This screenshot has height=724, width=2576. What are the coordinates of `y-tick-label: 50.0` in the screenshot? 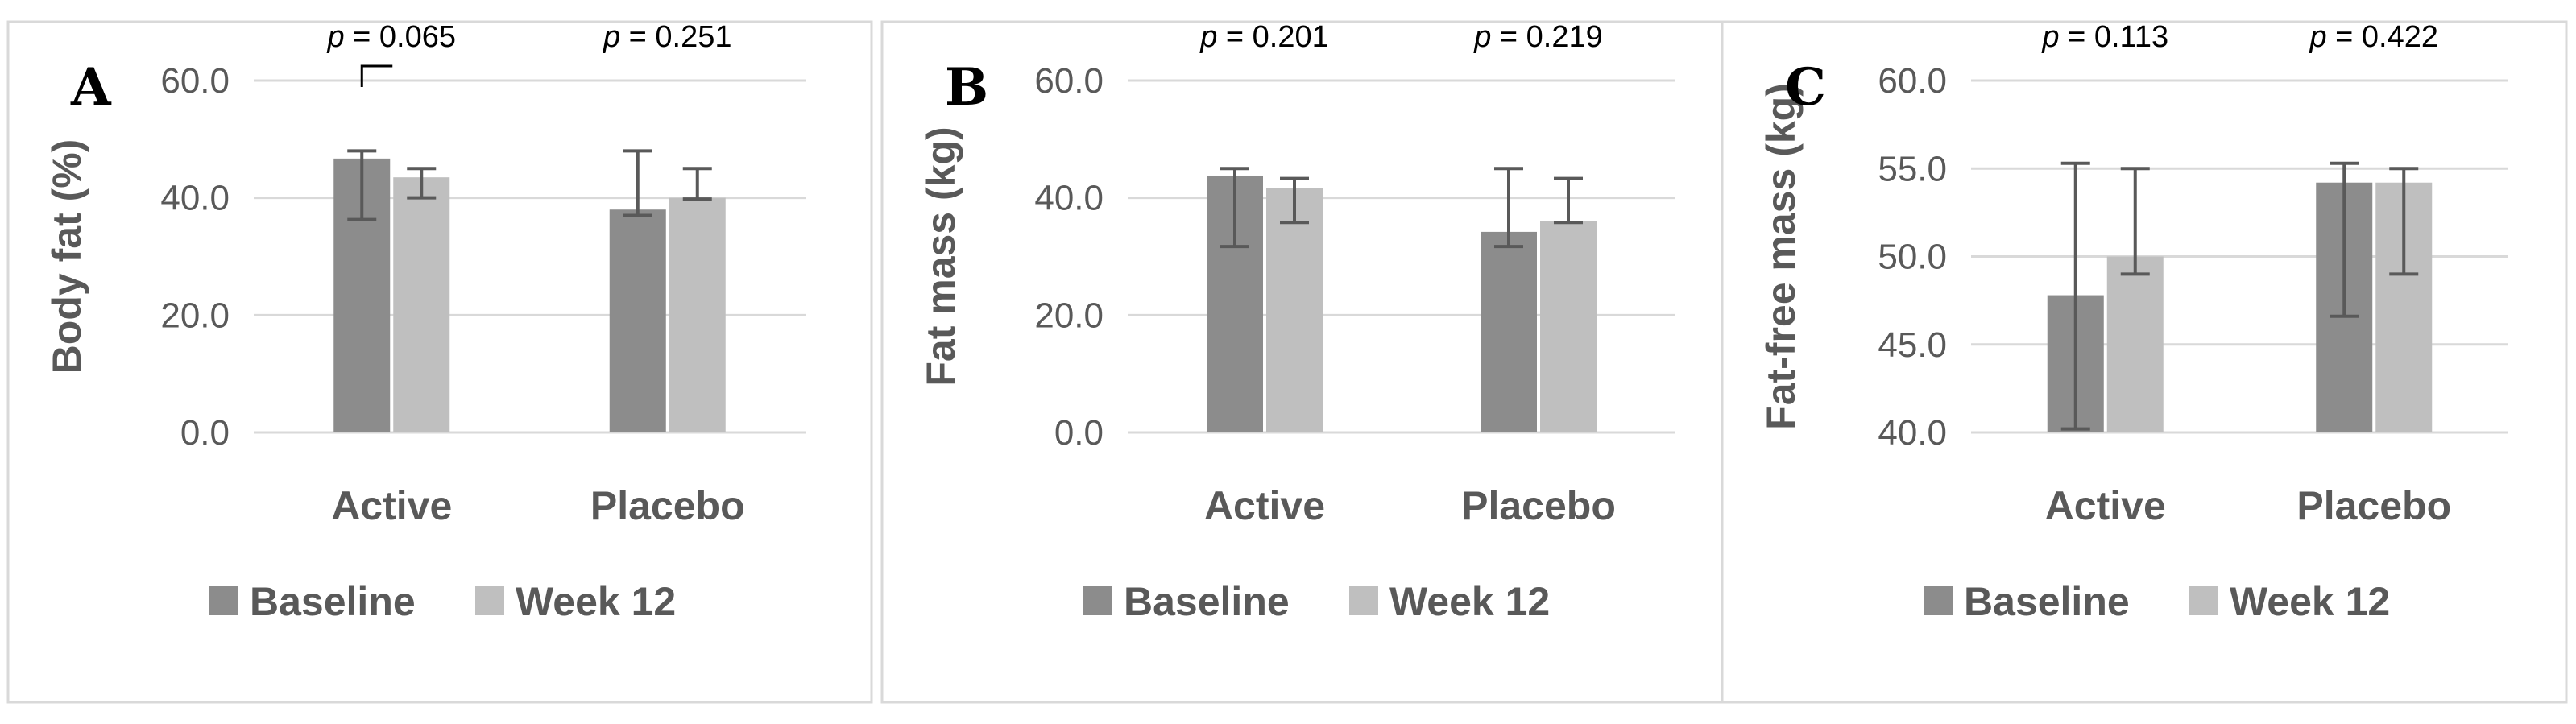 It's located at (1912, 257).